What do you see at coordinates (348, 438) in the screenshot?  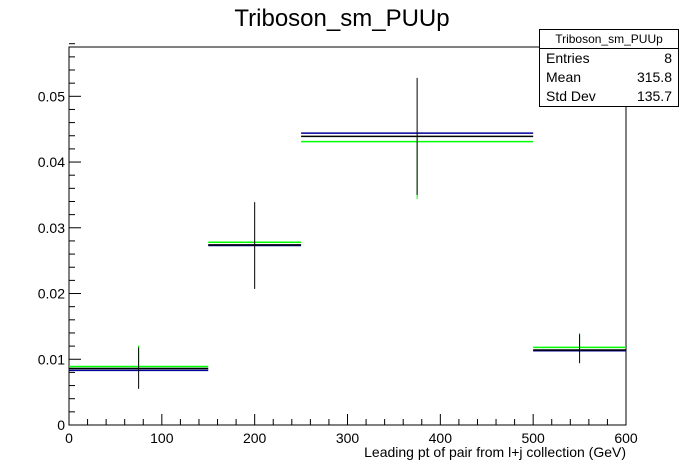 I see `x-tick-label: 300` at bounding box center [348, 438].